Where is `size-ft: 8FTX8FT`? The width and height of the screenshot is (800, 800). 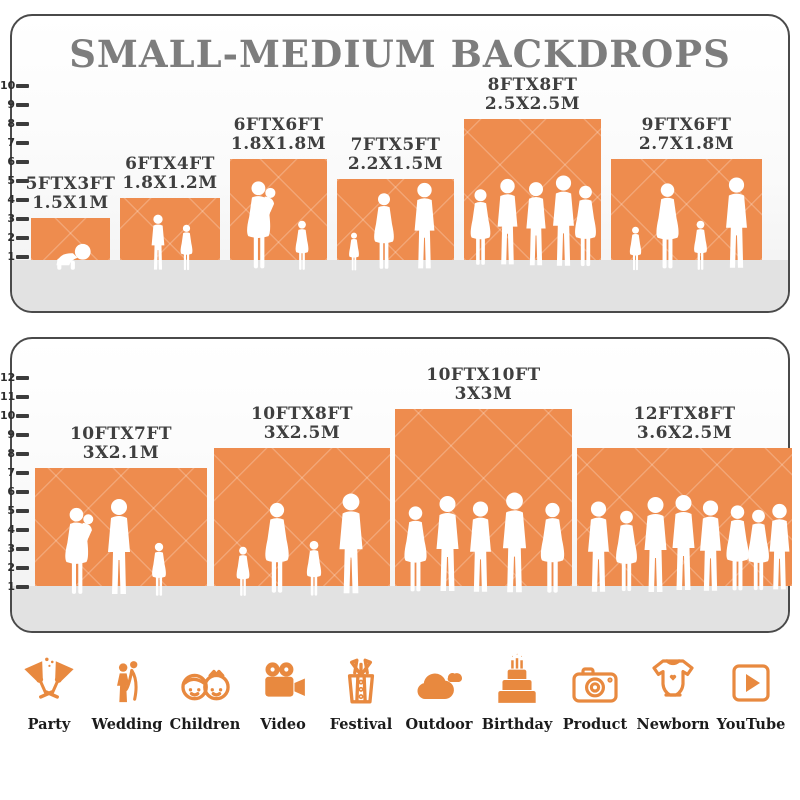
size-ft: 8FTX8FT is located at coordinates (532, 85).